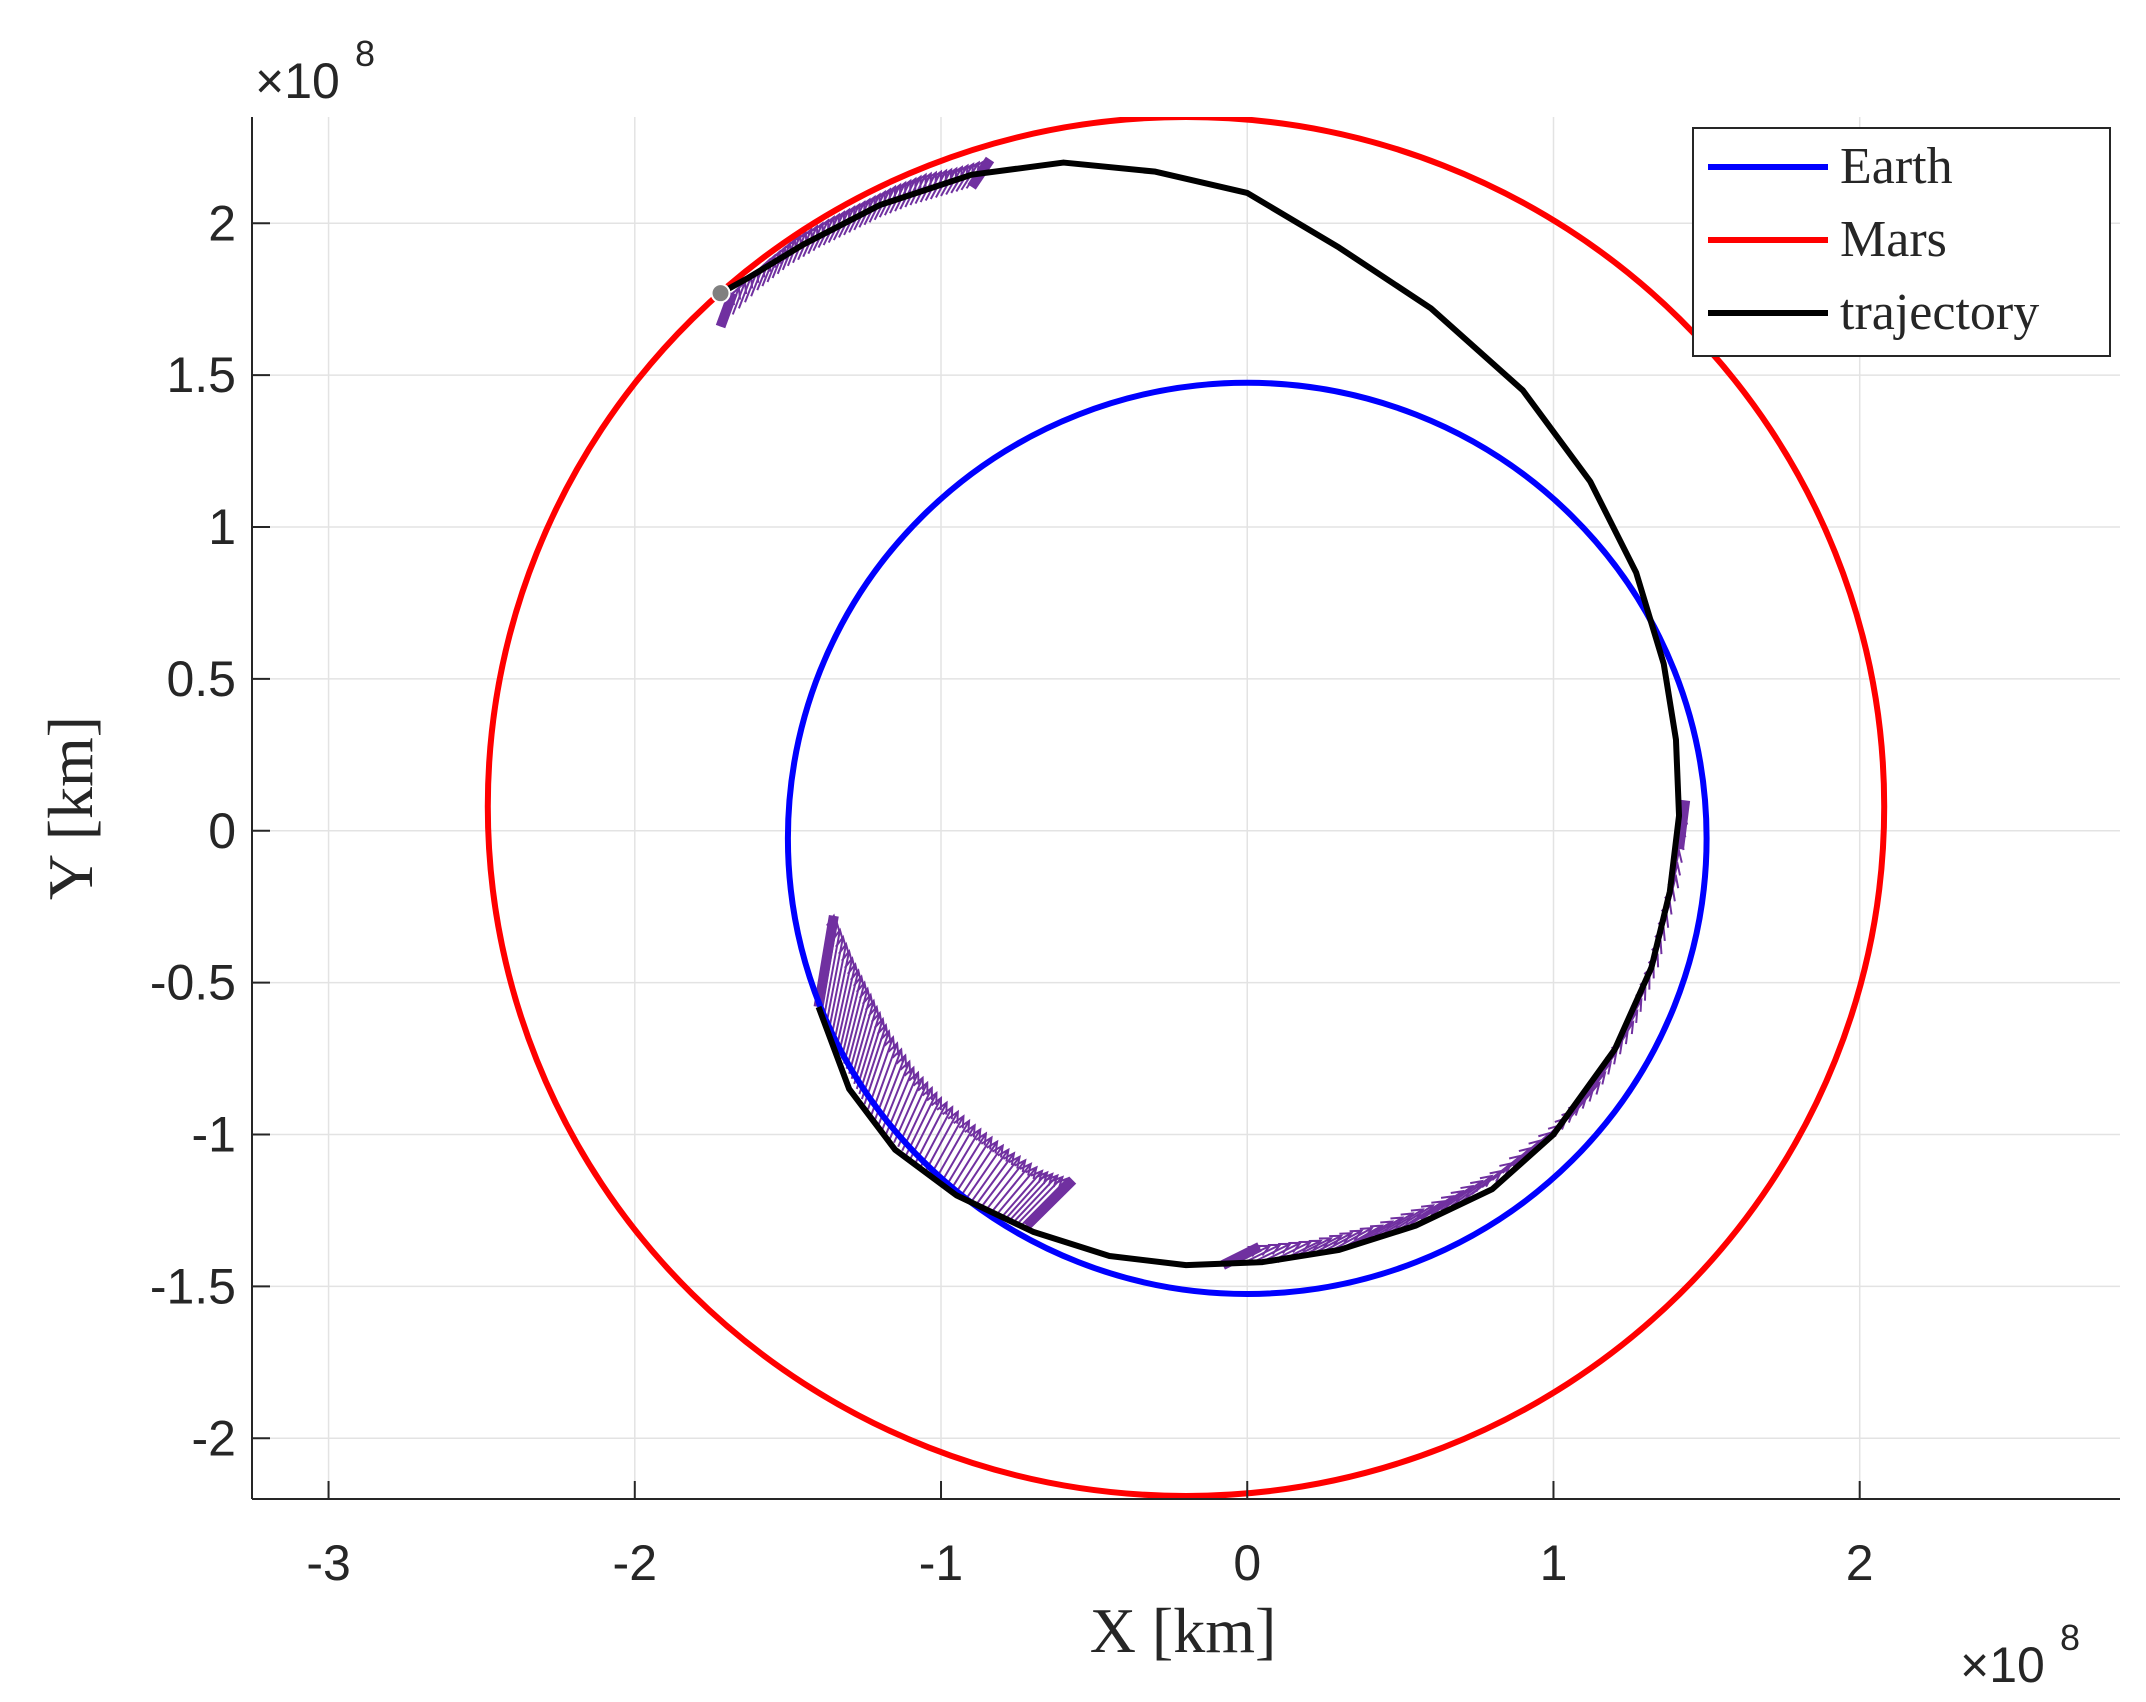 The image size is (2146, 1702). What do you see at coordinates (1893, 239) in the screenshot?
I see `legend-label-mars: Mars` at bounding box center [1893, 239].